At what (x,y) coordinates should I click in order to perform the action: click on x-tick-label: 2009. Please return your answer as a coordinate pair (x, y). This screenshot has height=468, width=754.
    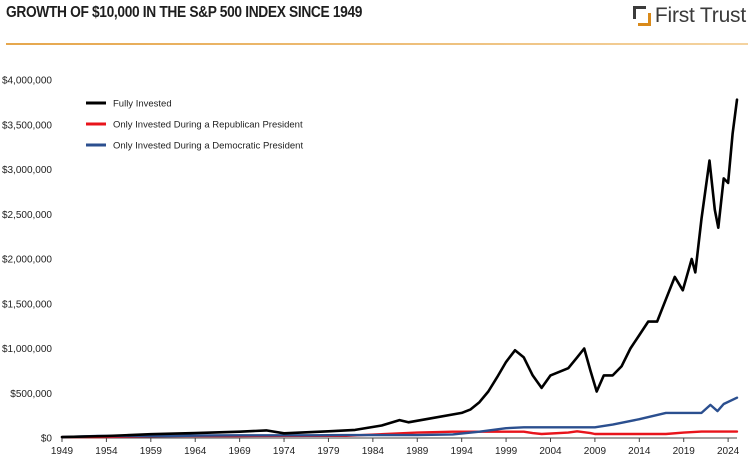
    Looking at the image, I should click on (595, 451).